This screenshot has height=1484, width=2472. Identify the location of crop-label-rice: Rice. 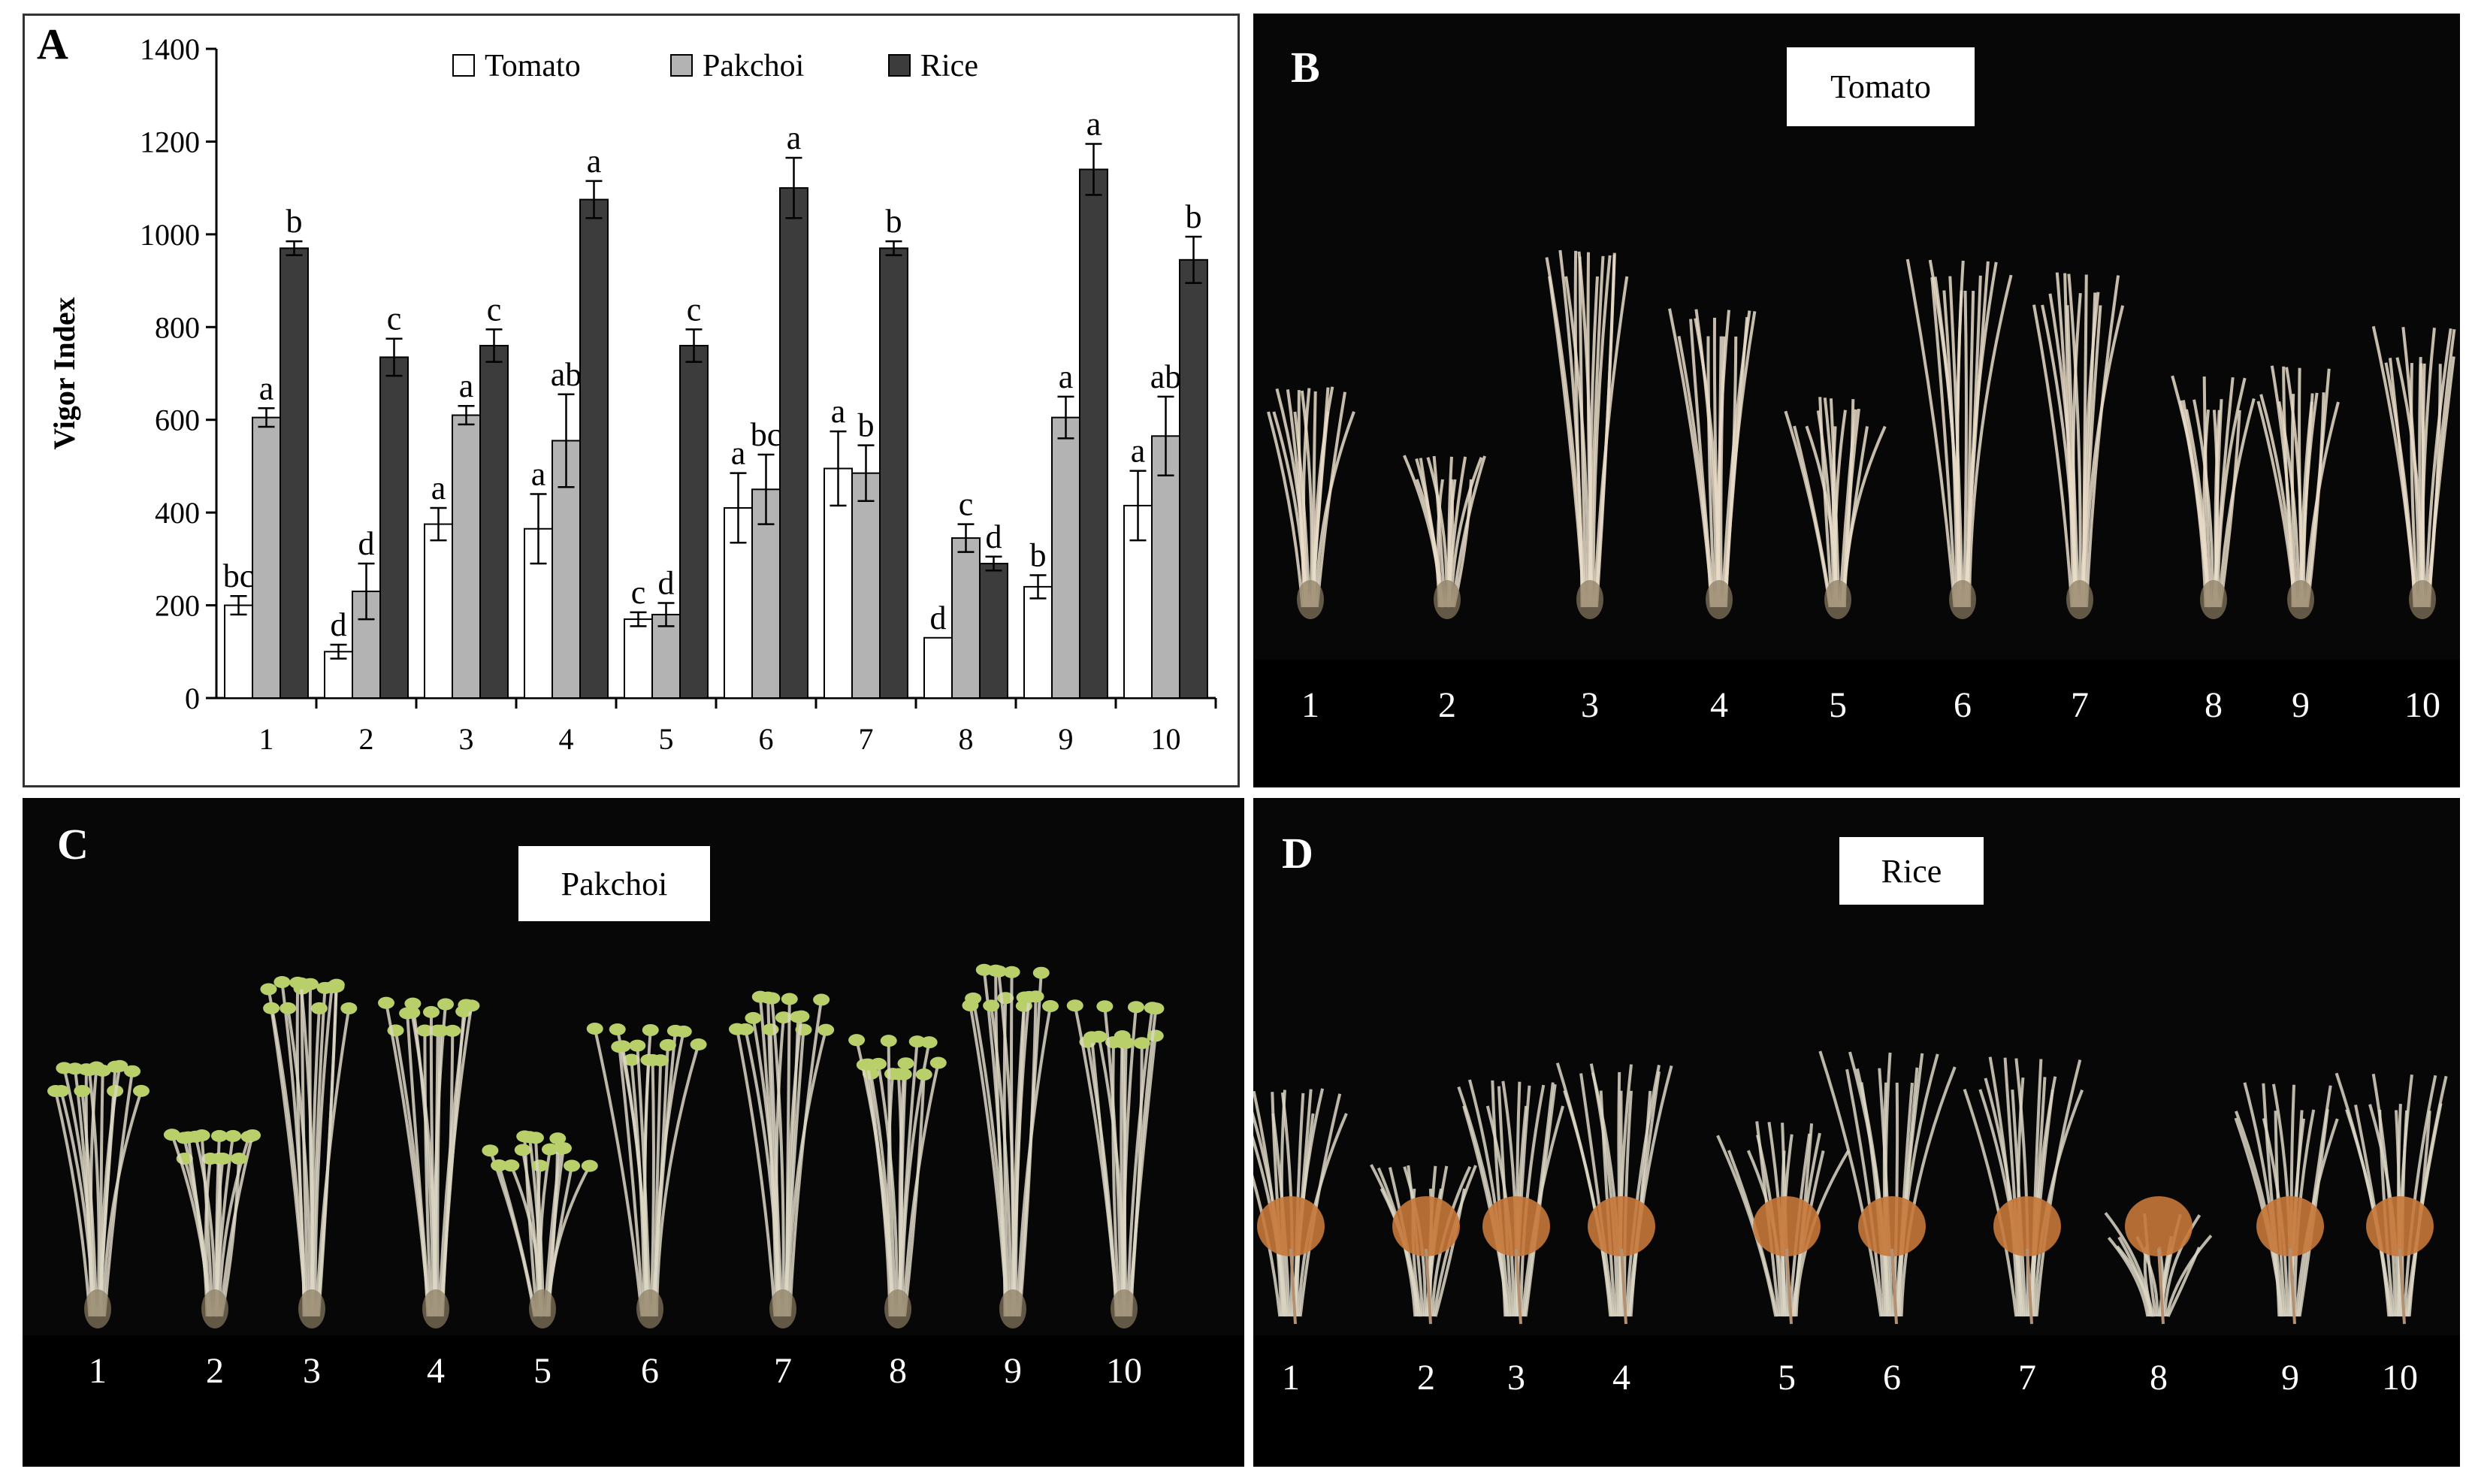
(1912, 871).